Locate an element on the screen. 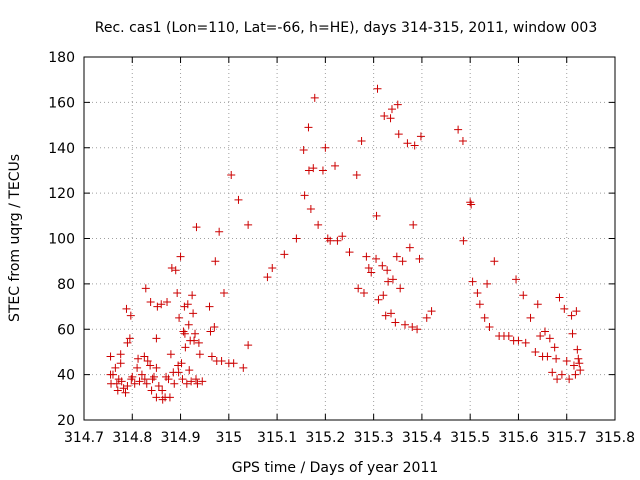 The image size is (640, 480). x-tick-label: 315.8 is located at coordinates (615, 438).